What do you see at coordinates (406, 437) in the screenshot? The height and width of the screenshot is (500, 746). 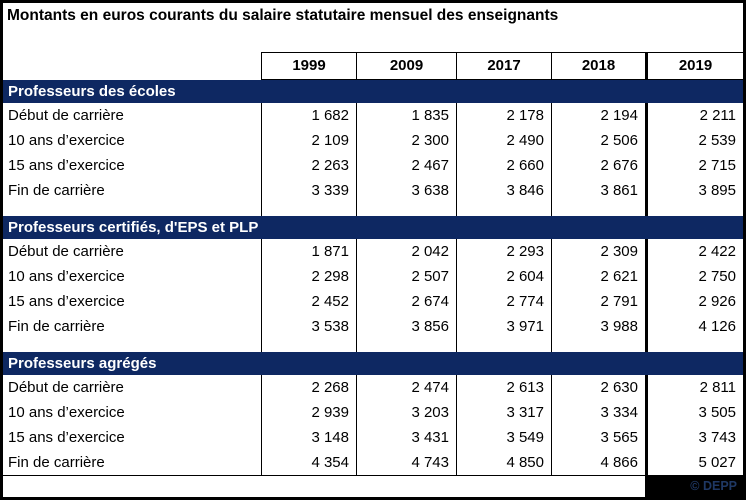 I see `value-cell: 3 431` at bounding box center [406, 437].